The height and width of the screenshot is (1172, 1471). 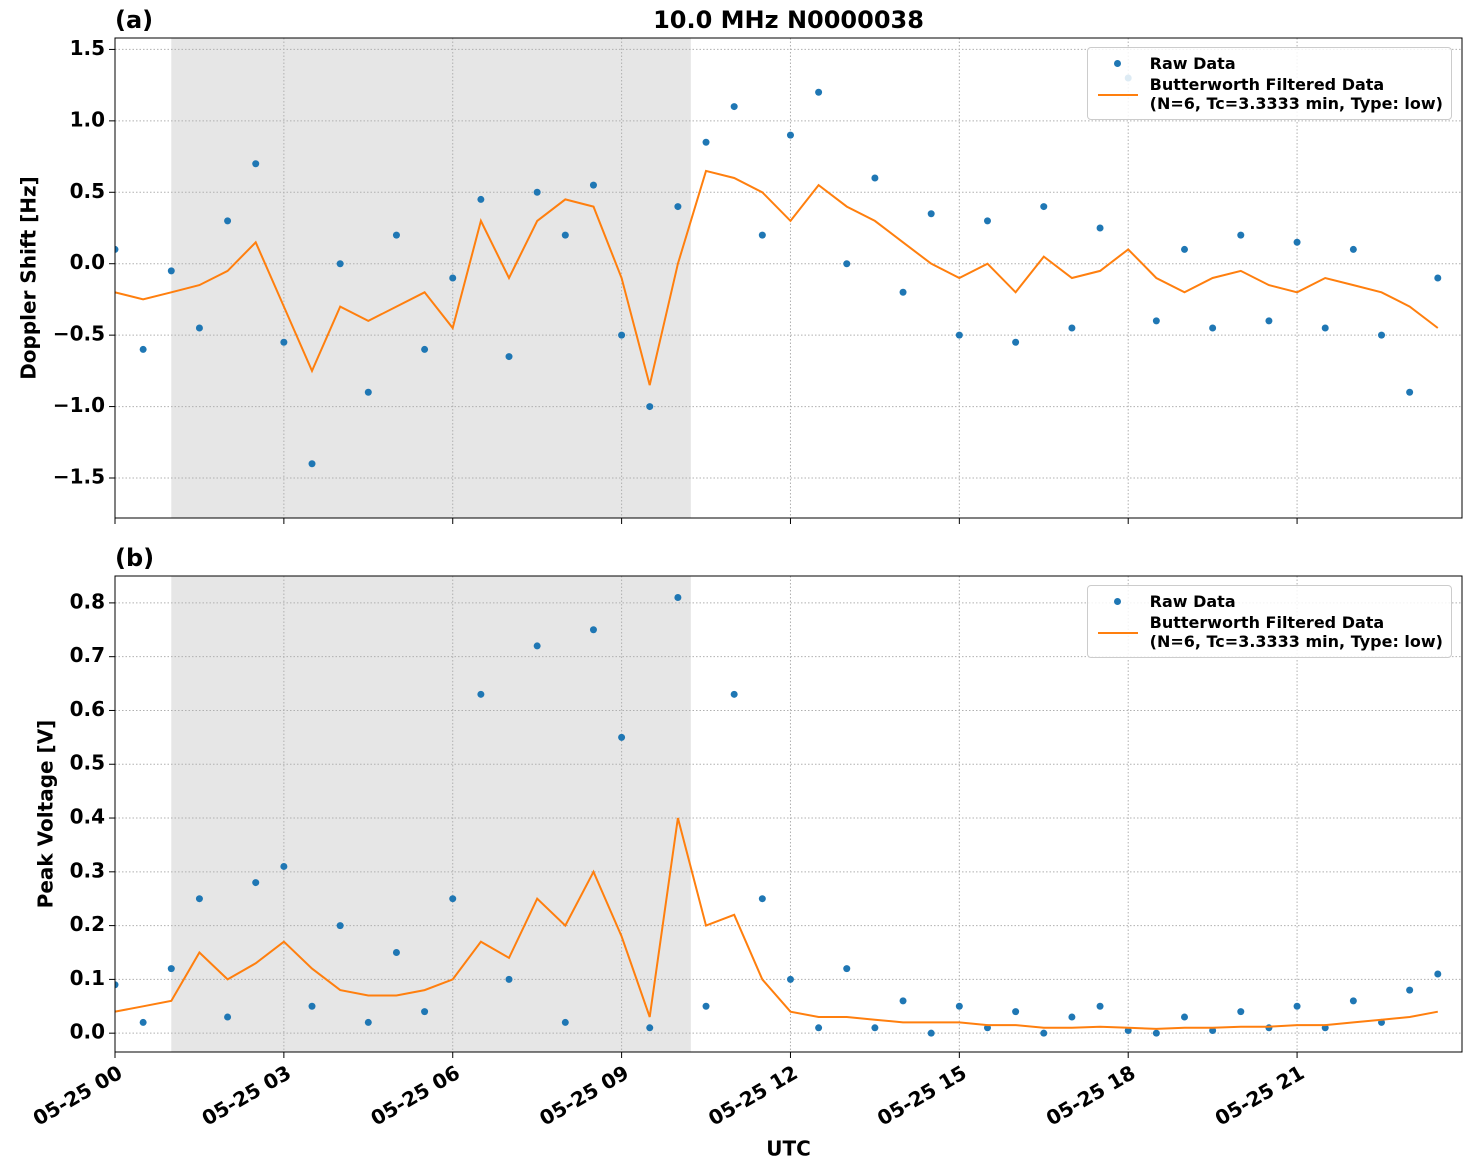 What do you see at coordinates (79, 405) in the screenshot?
I see `y-tick-label: −1.0` at bounding box center [79, 405].